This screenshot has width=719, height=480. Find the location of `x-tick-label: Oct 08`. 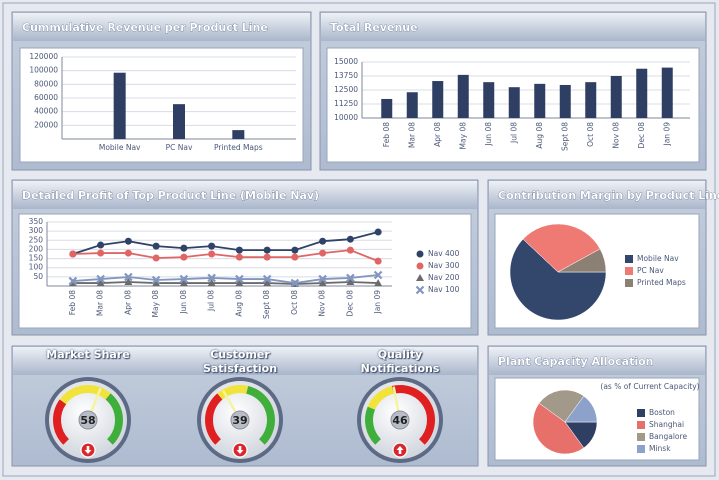

x-tick-label: Oct 08 is located at coordinates (590, 134).